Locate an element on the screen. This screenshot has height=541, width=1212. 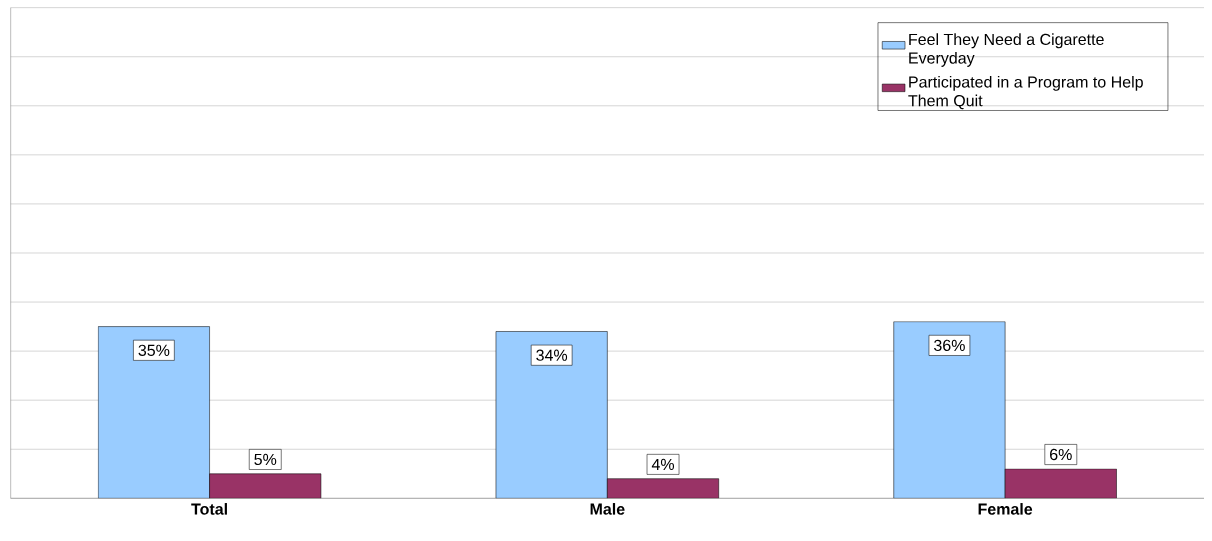
legend-label: Participated in a Program to Help Them Quit is located at coordinates (1025, 92).